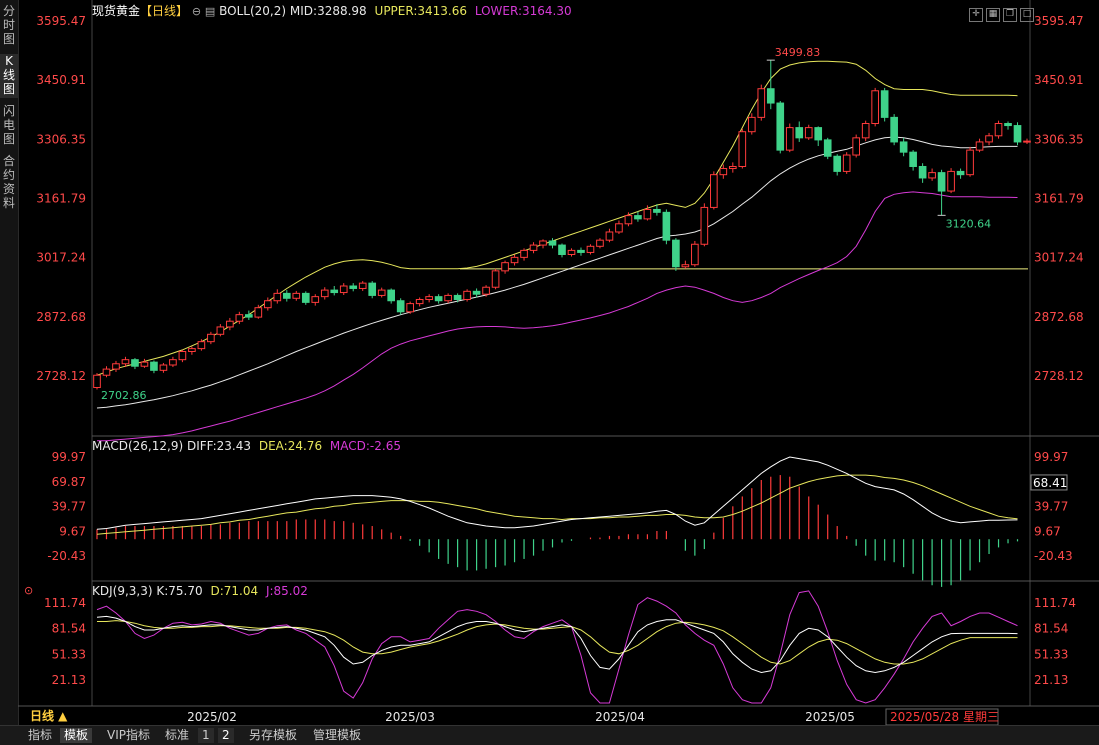 The width and height of the screenshot is (1099, 745). What do you see at coordinates (122, 591) in the screenshot?
I see `kdj-label: KDJ(9,3,3)` at bounding box center [122, 591].